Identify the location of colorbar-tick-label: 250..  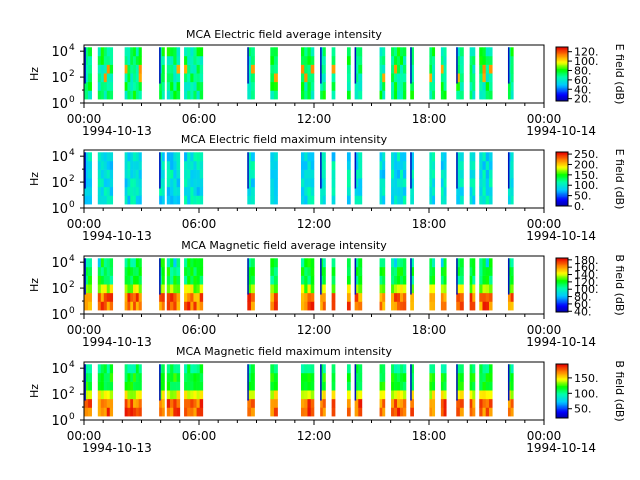
(586, 154).